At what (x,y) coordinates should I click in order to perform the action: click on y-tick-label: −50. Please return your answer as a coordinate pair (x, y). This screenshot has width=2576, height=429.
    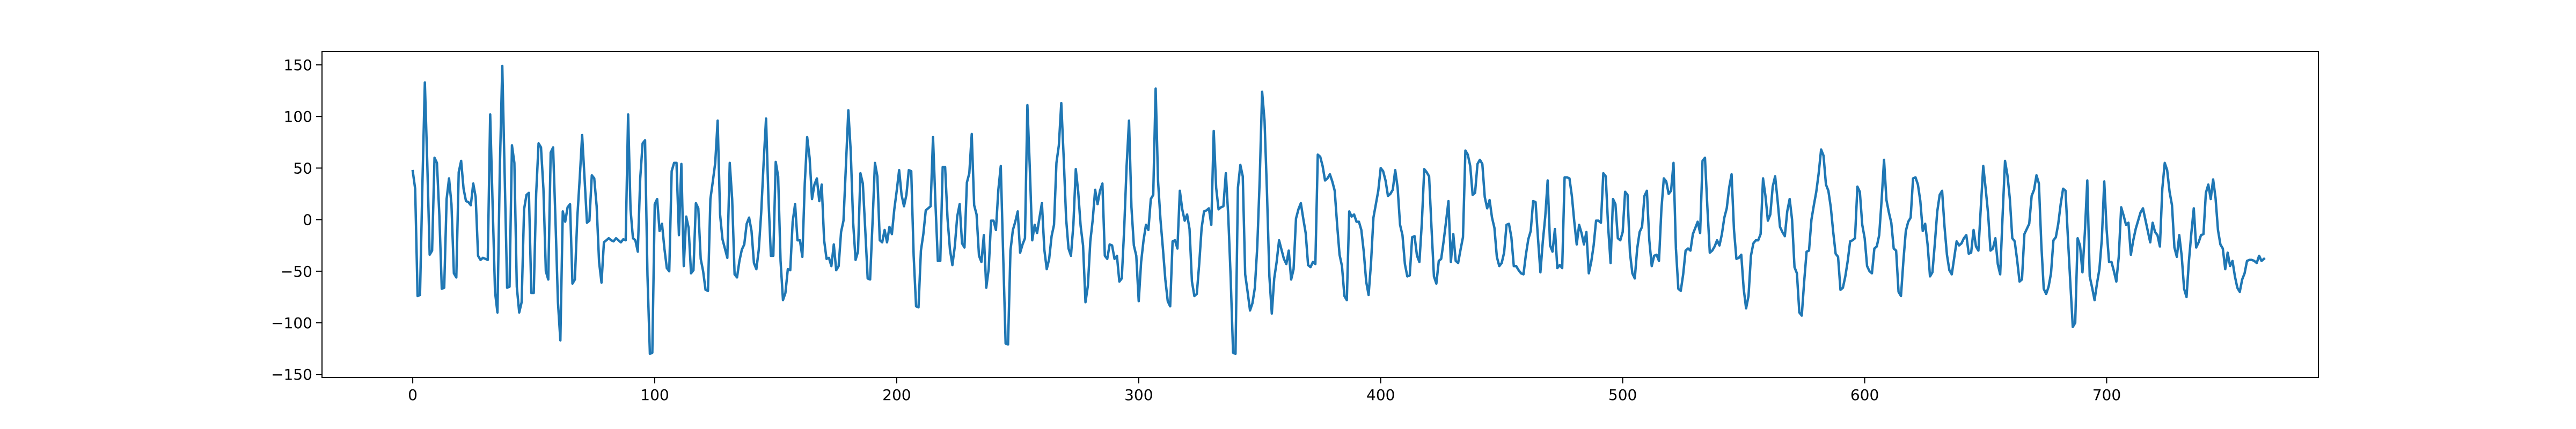
    Looking at the image, I should click on (296, 271).